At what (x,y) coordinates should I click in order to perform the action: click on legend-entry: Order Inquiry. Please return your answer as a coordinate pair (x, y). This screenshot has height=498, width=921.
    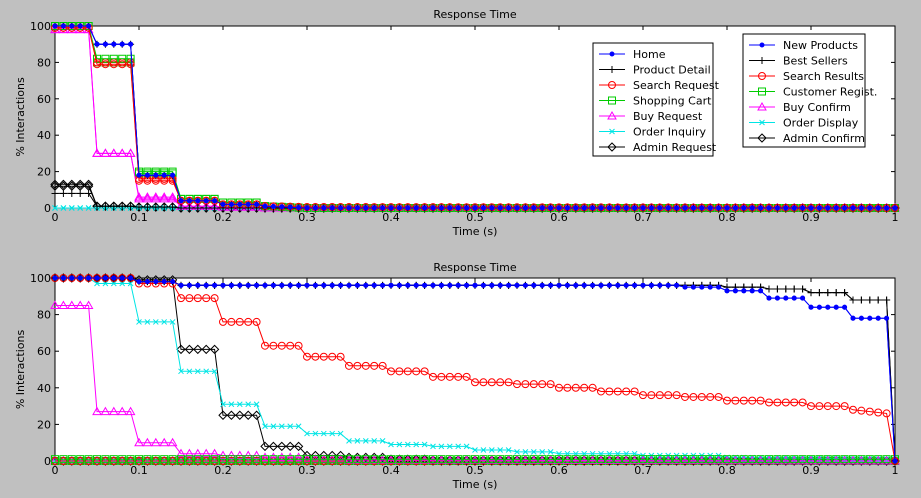
    Looking at the image, I should click on (653, 132).